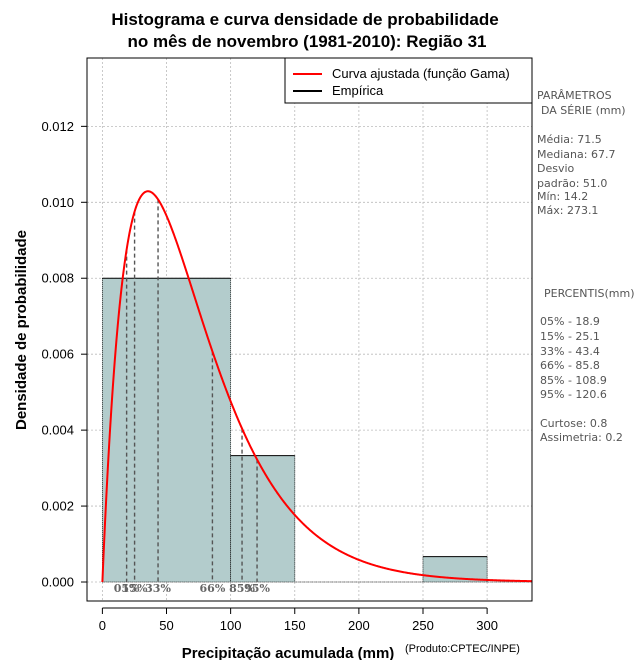 The height and width of the screenshot is (660, 640). I want to click on y-axis: 0.000 0.002 0.004 0.006 0.008 0.010 0.012, so click(64, 354).